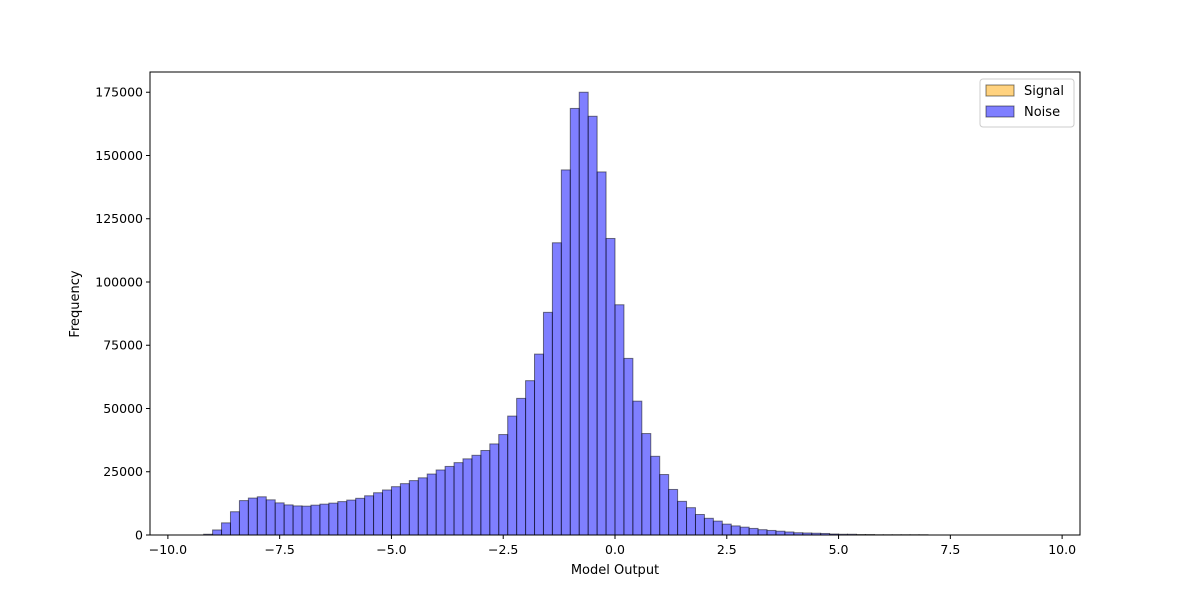 The width and height of the screenshot is (1200, 600). What do you see at coordinates (1044, 91) in the screenshot?
I see `legend-label-signal: Signal` at bounding box center [1044, 91].